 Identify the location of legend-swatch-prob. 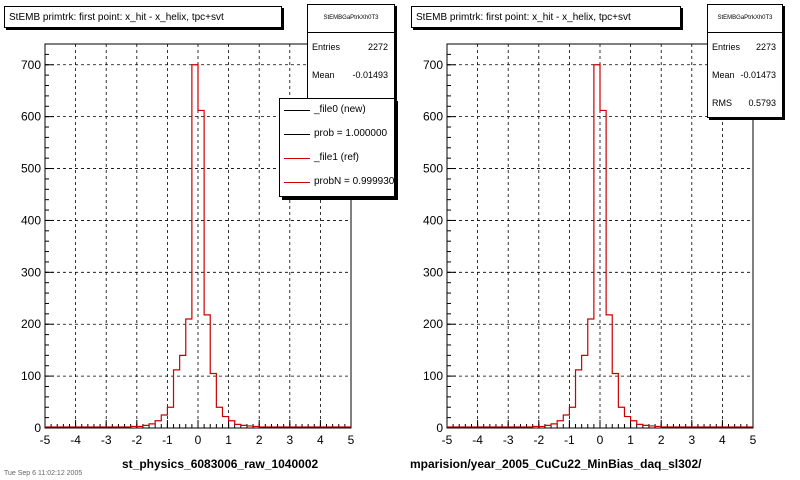
(297, 134).